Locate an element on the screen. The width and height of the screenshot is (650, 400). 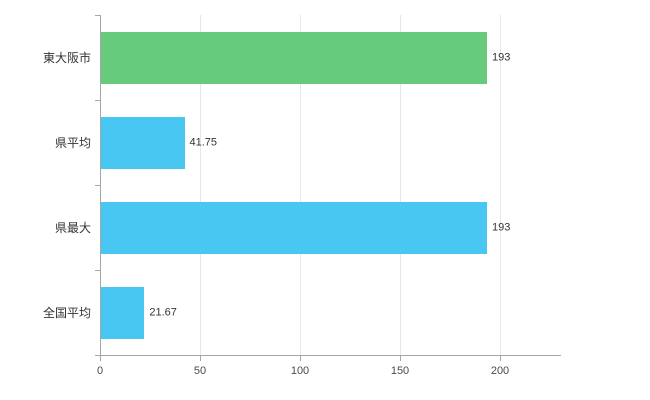
y-axis-line is located at coordinates (100, 185).